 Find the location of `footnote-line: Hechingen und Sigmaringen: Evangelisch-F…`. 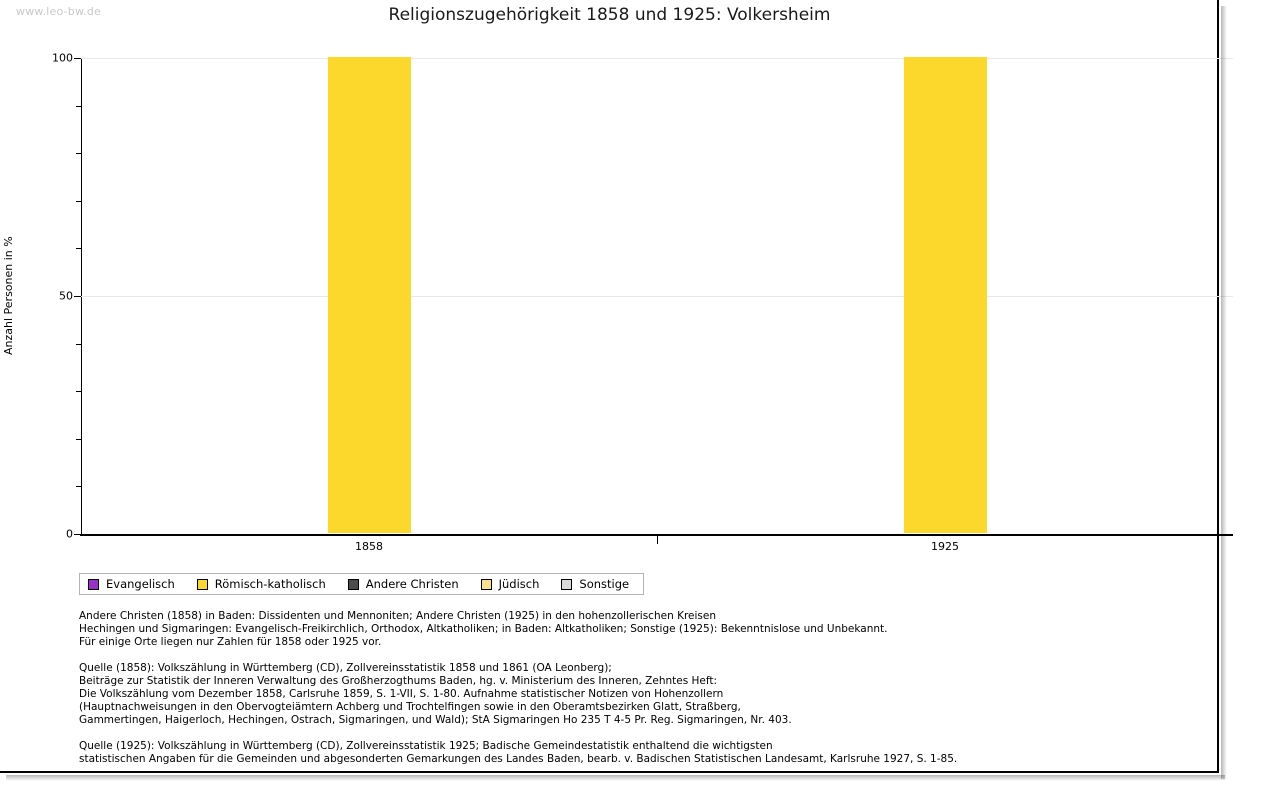

footnote-line: Hechingen und Sigmaringen: Evangelisch-F… is located at coordinates (483, 629).